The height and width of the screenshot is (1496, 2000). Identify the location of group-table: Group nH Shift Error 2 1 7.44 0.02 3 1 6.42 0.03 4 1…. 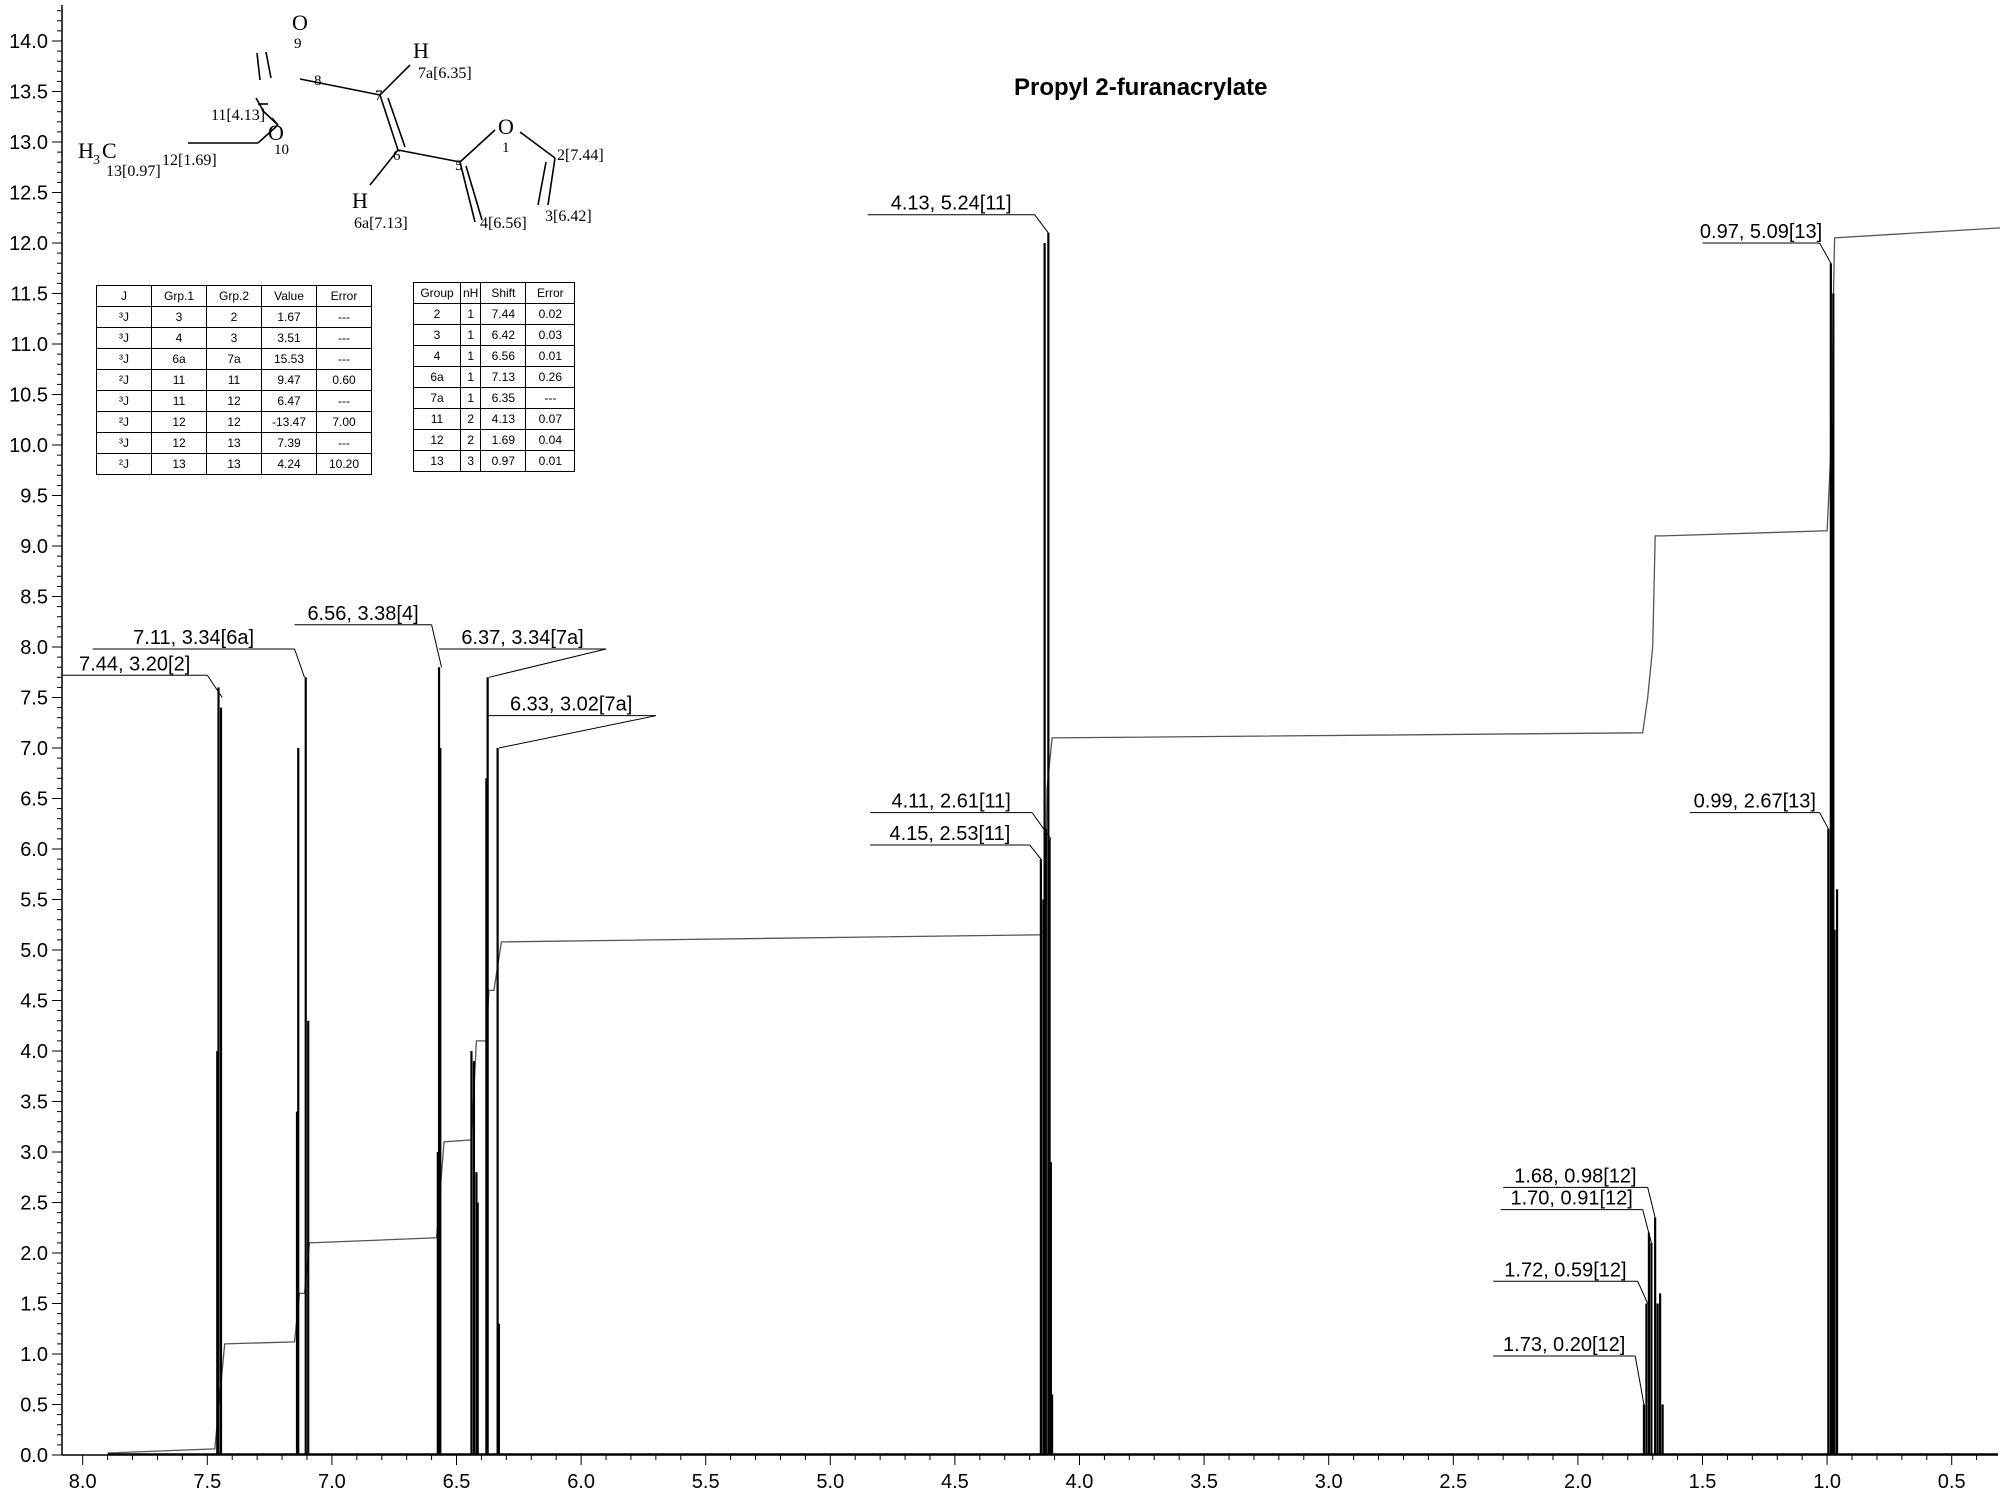
(494, 377).